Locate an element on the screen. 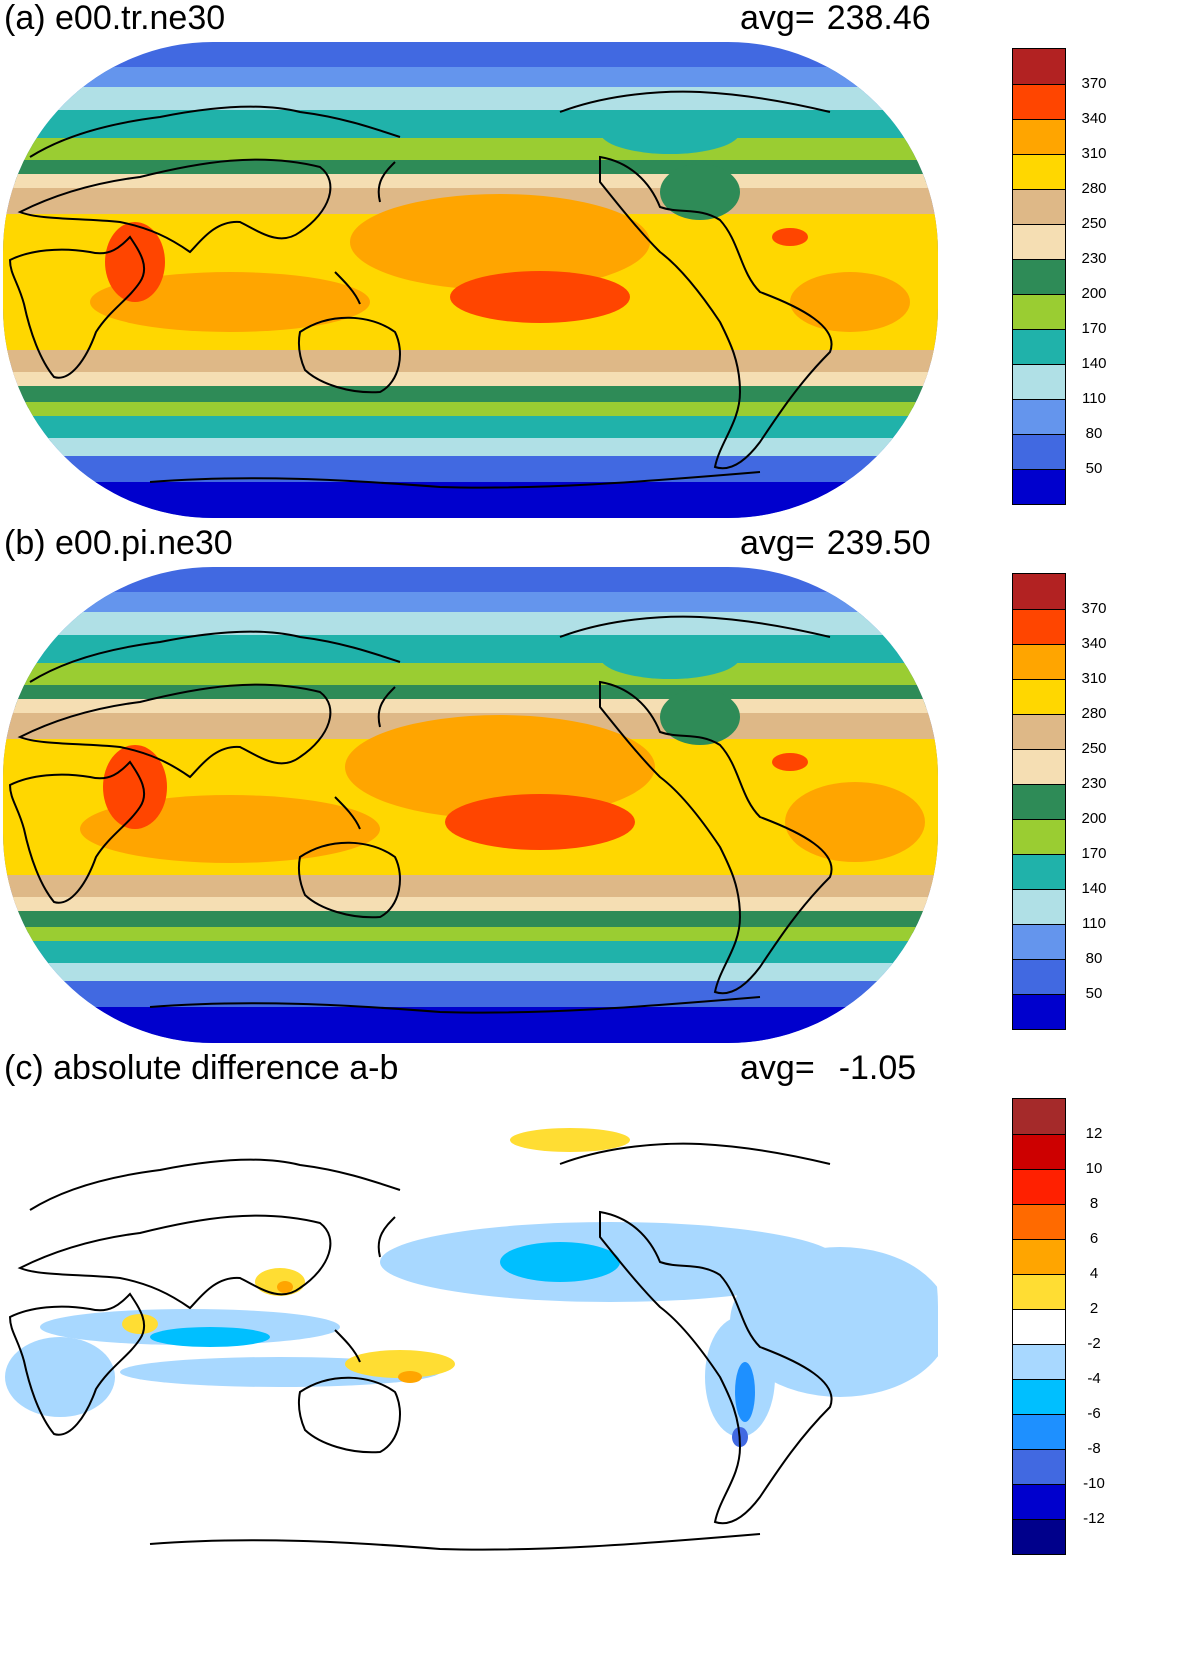 This screenshot has height=1677, width=1188. avg-value: 238.46 is located at coordinates (878, 18).